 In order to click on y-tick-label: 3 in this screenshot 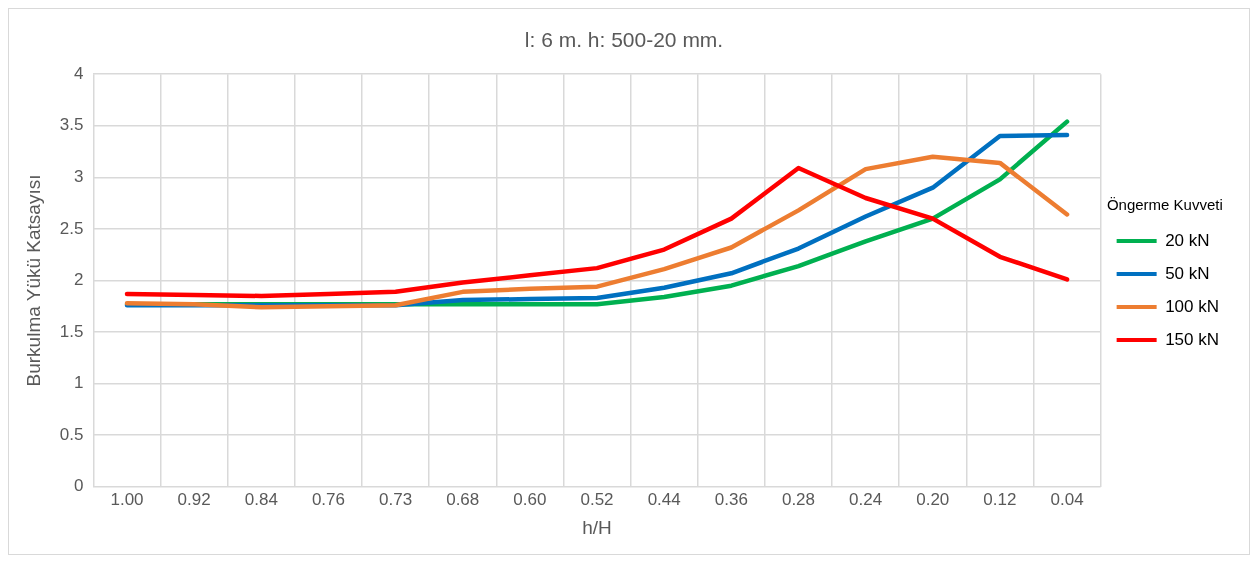, I will do `click(78, 177)`.